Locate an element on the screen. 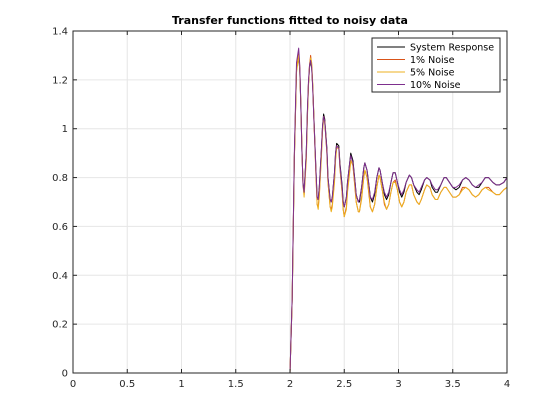 The width and height of the screenshot is (560, 420). y-tick-label: 0.6 is located at coordinates (60, 227).